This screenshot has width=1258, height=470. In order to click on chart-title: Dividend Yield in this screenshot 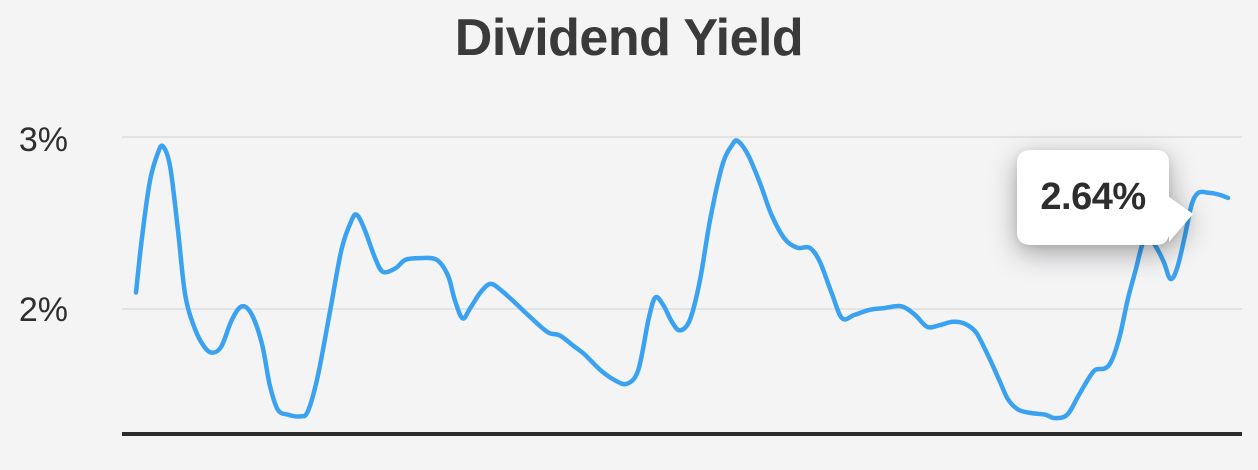, I will do `click(629, 38)`.